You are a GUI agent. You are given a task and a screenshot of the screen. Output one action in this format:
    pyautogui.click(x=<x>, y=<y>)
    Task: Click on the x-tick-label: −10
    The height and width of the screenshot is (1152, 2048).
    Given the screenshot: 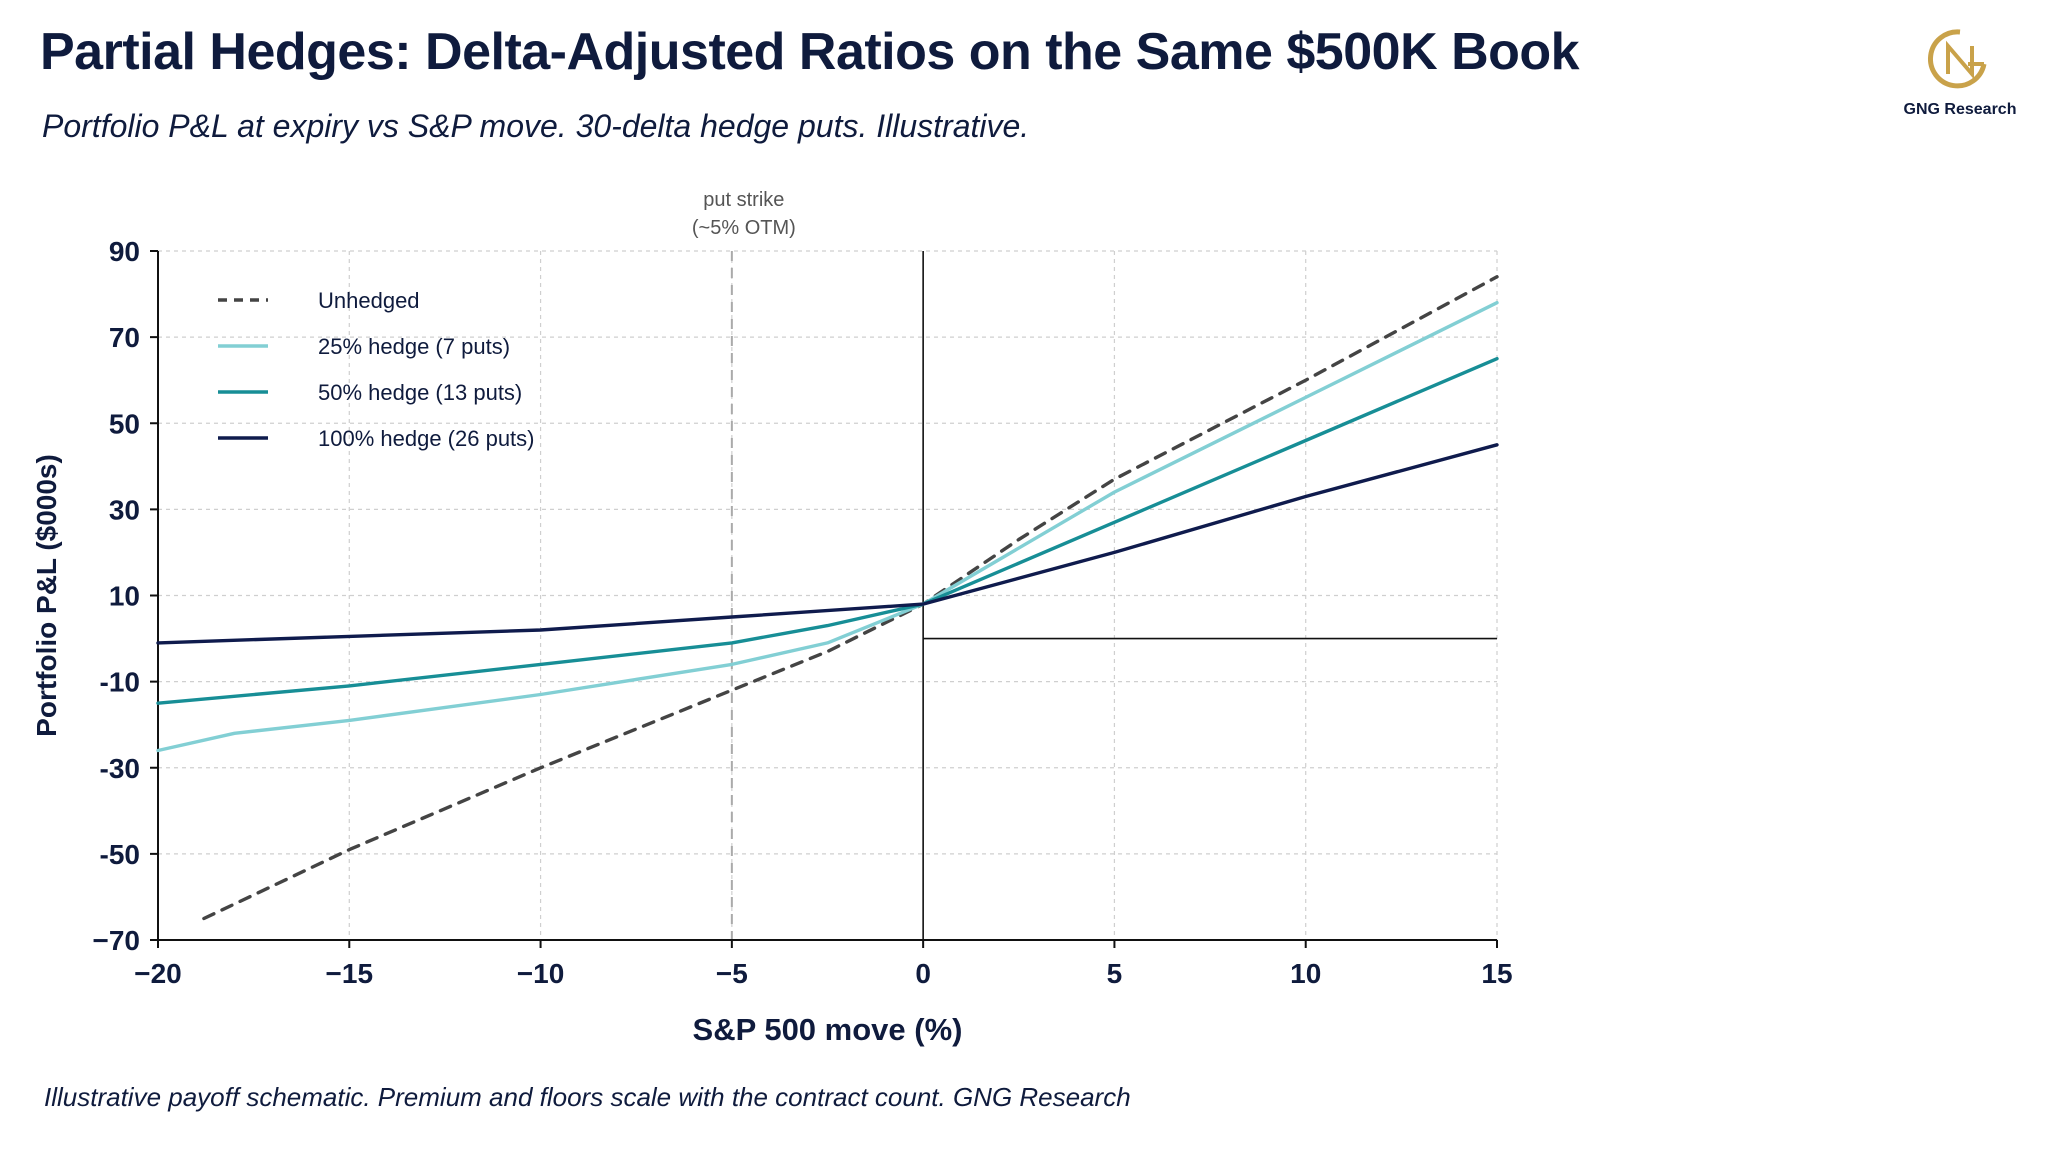 What is the action you would take?
    pyautogui.click(x=541, y=973)
    